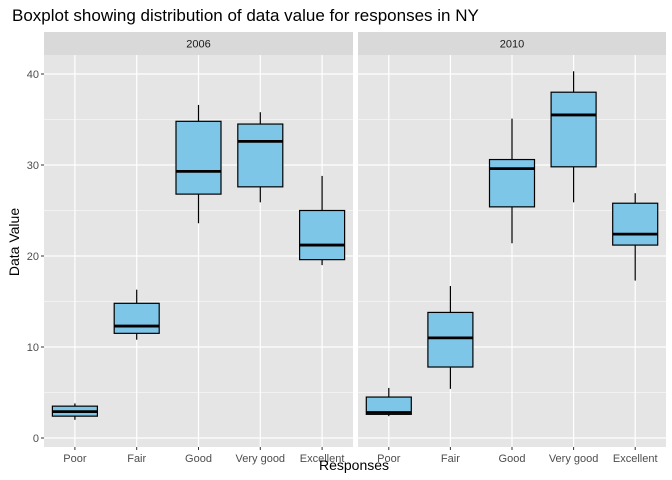  What do you see at coordinates (14, 242) in the screenshot?
I see `y-axis-title: Data Value` at bounding box center [14, 242].